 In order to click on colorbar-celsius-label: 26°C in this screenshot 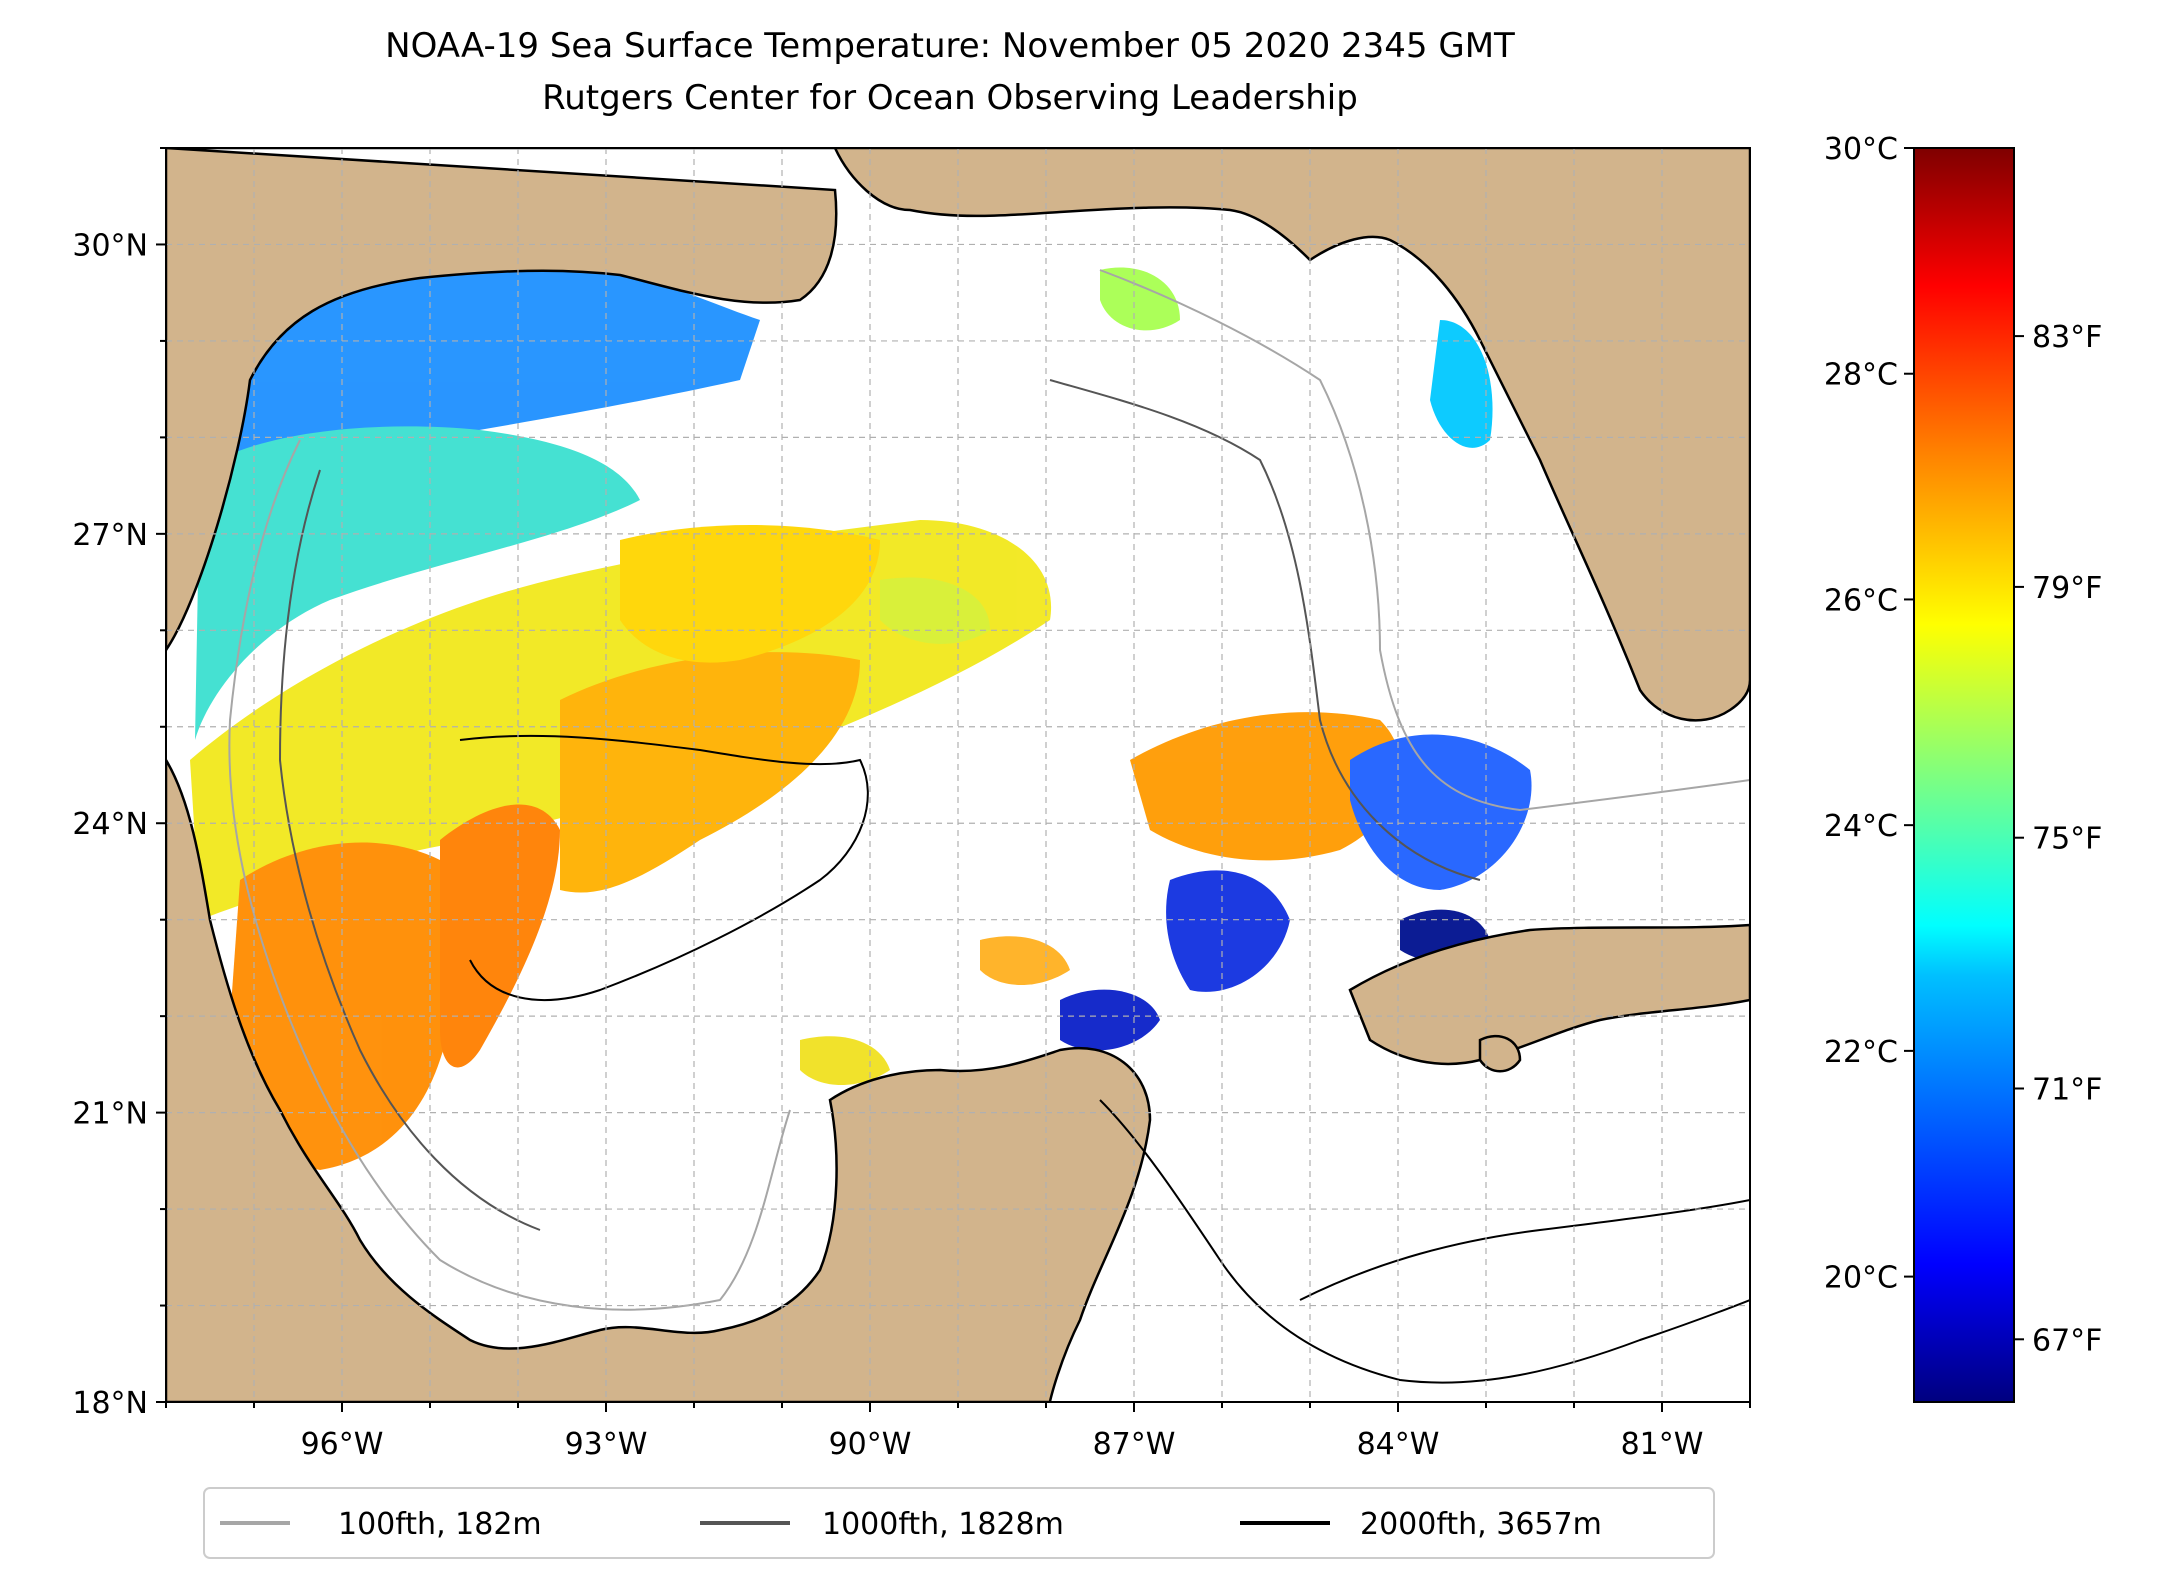, I will do `click(1861, 600)`.